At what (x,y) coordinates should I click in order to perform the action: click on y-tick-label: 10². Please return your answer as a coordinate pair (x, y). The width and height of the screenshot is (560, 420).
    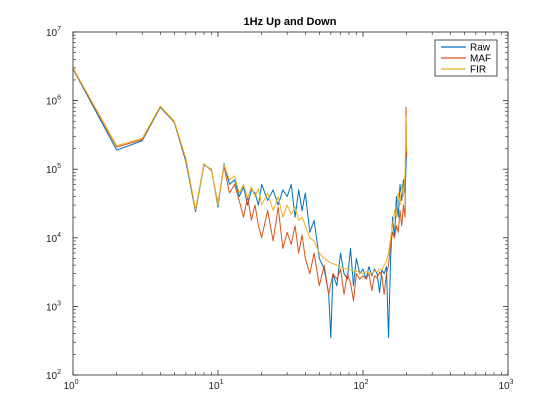
    Looking at the image, I should click on (53, 375).